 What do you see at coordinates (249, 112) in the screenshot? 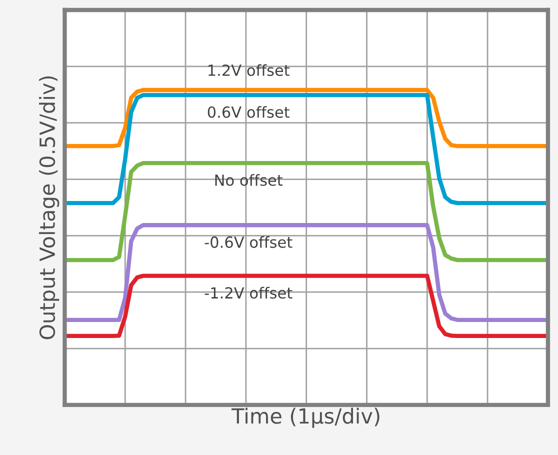
I see `series-label: 0.6V offset` at bounding box center [249, 112].